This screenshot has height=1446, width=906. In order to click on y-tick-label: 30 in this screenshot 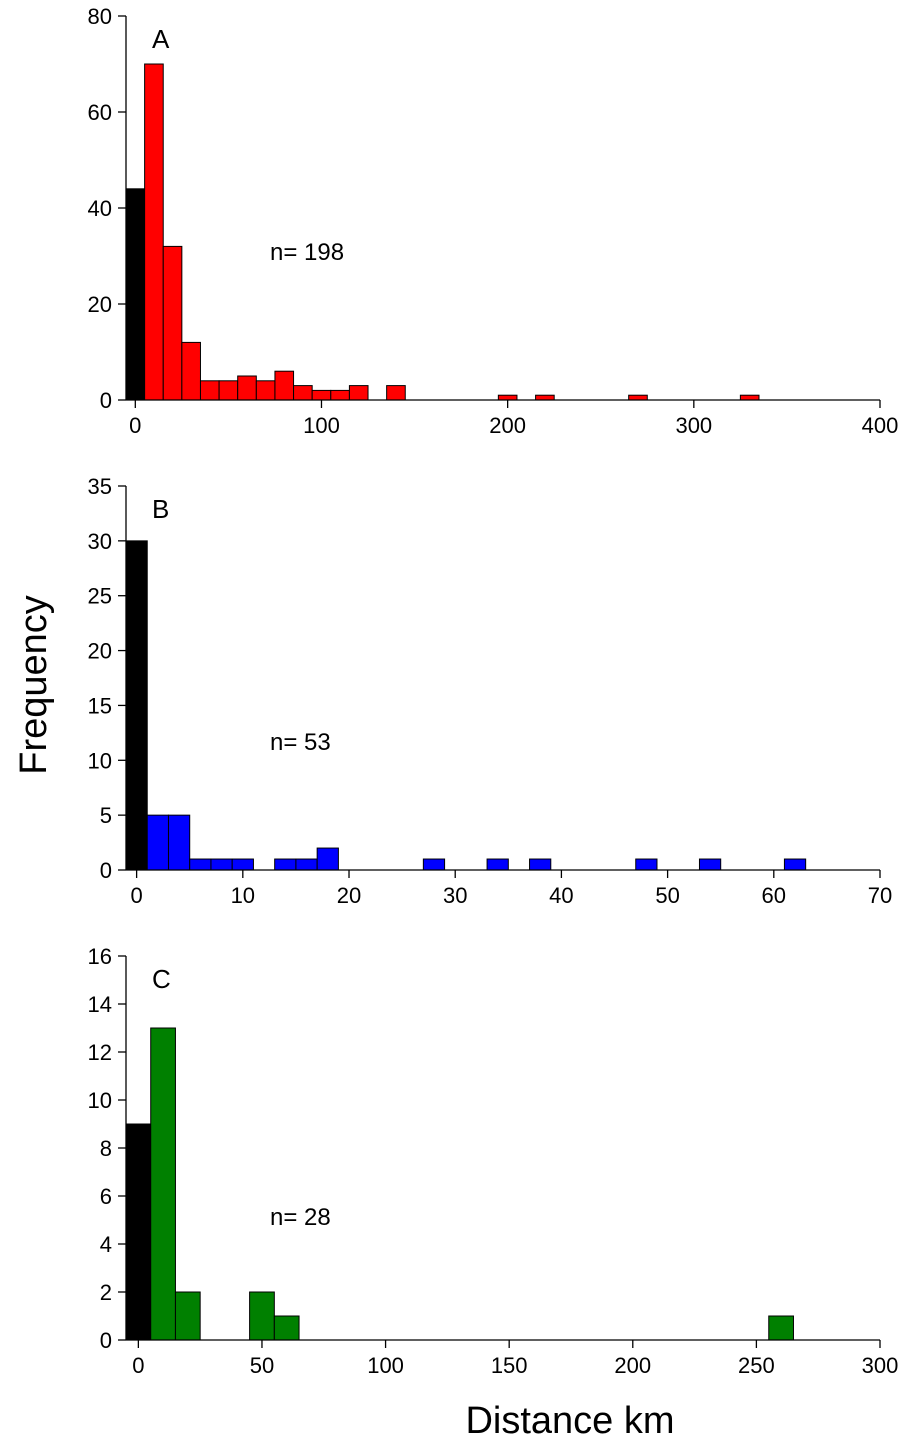, I will do `click(100, 541)`.